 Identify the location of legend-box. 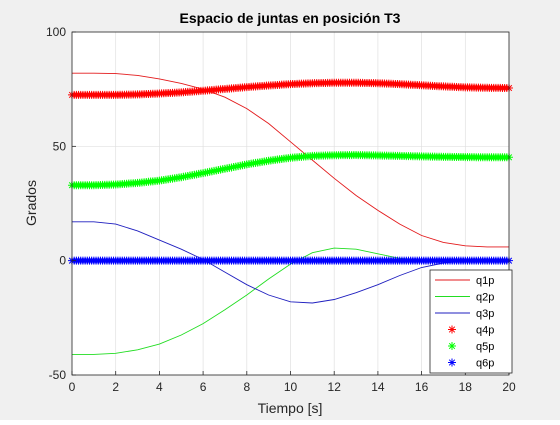
(471, 321).